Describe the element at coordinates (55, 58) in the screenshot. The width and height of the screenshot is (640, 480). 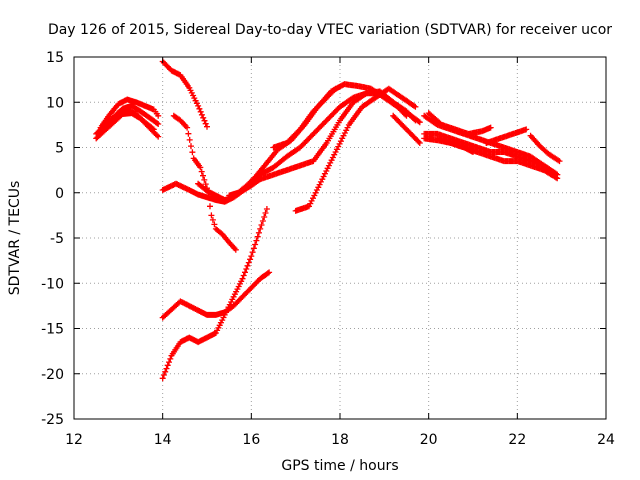
I see `y-tick-label: 15` at that location.